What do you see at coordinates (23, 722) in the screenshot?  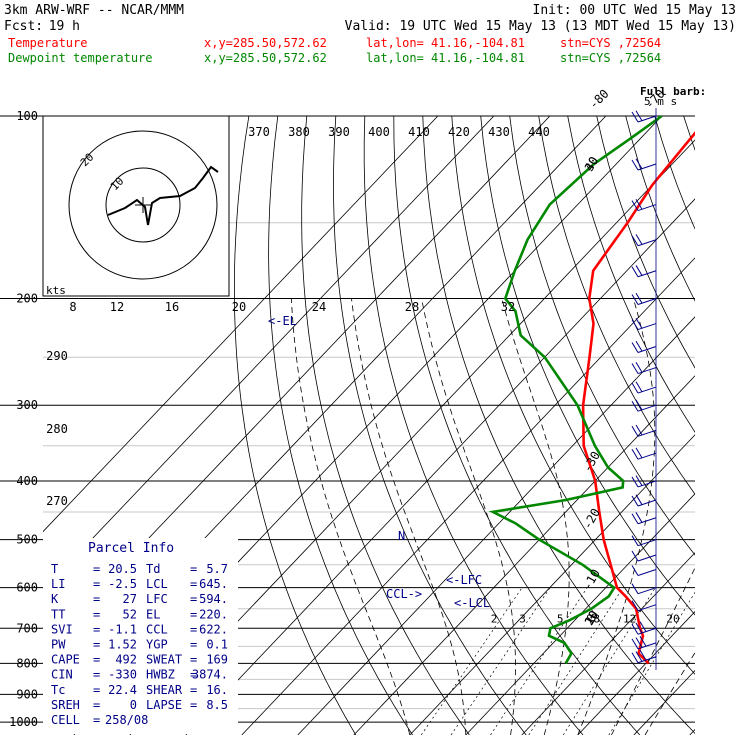 I see `pressure-tick-label: 1000` at bounding box center [23, 722].